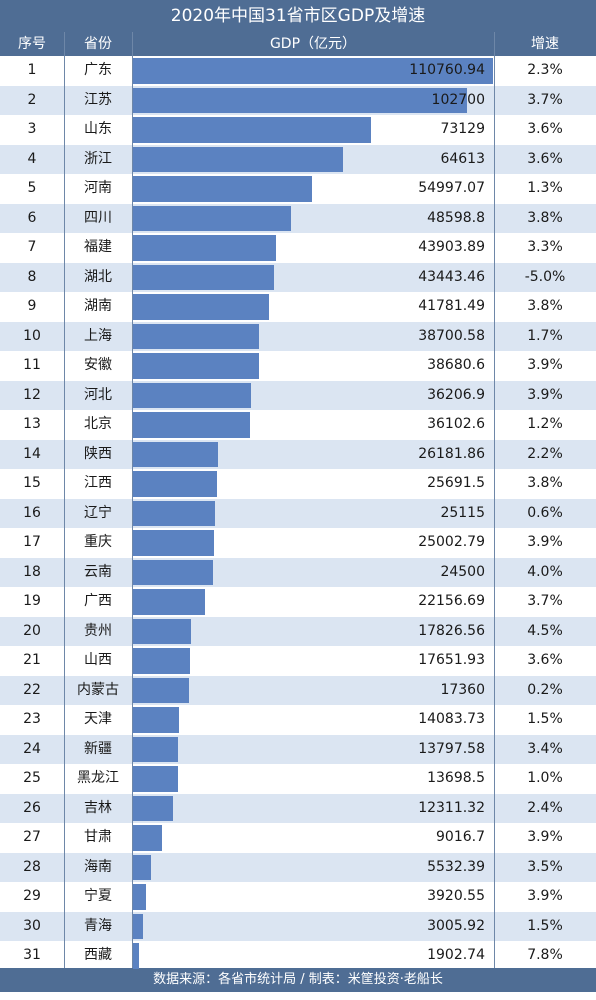  I want to click on gdp-value-cell: 1902.74, so click(312, 956).